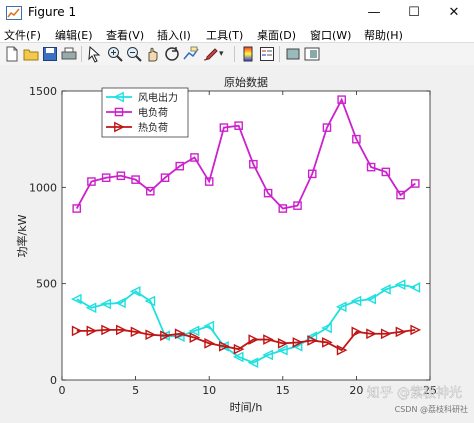 Image resolution: width=474 pixels, height=423 pixels. What do you see at coordinates (153, 54) in the screenshot?
I see `pan-icon` at bounding box center [153, 54].